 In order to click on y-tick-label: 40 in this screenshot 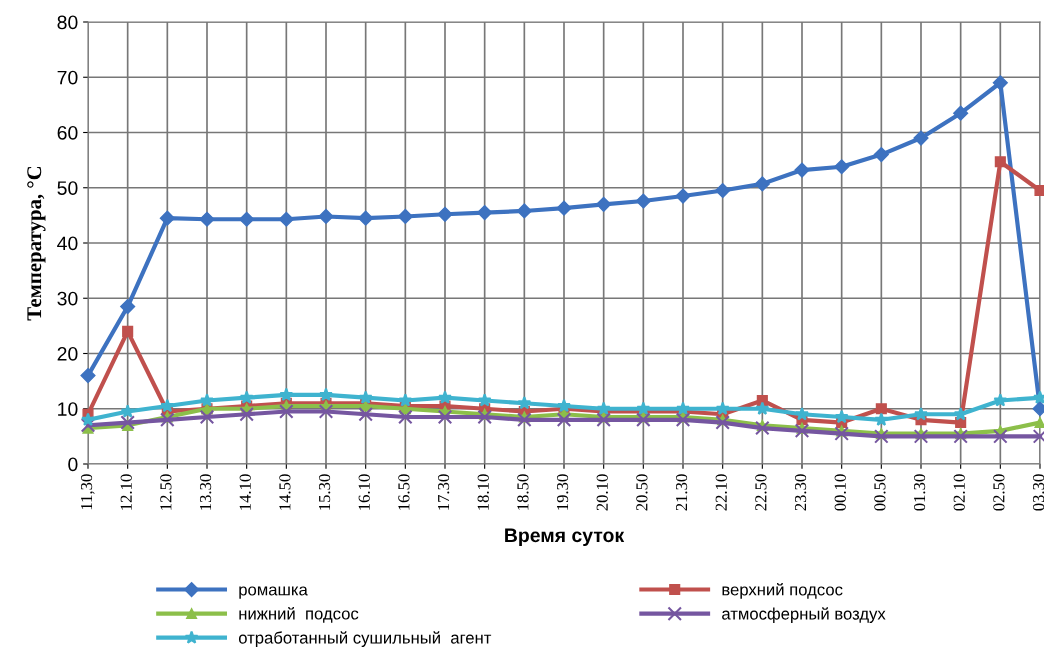, I will do `click(67, 243)`.